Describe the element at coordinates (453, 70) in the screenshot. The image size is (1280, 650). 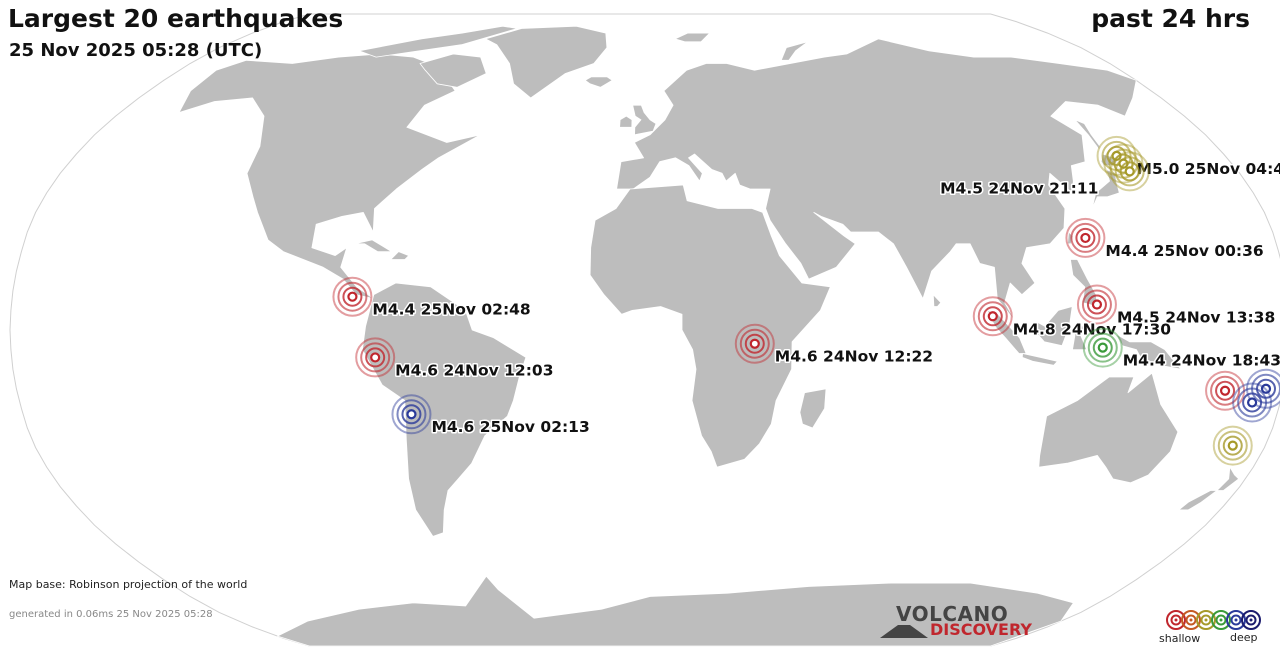
I see `landmass-baffin` at that location.